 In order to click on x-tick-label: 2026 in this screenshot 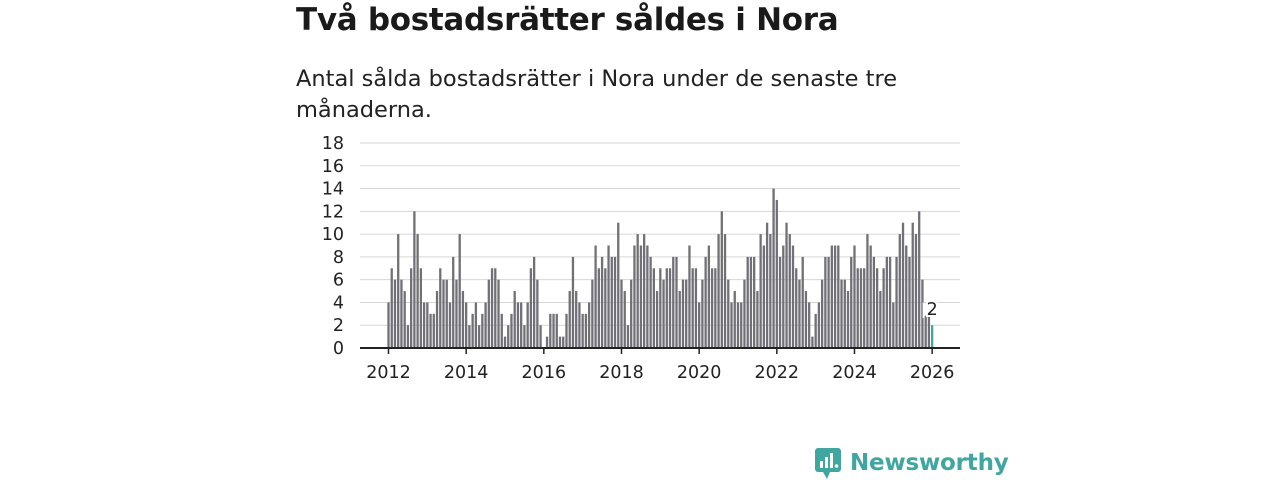, I will do `click(932, 373)`.